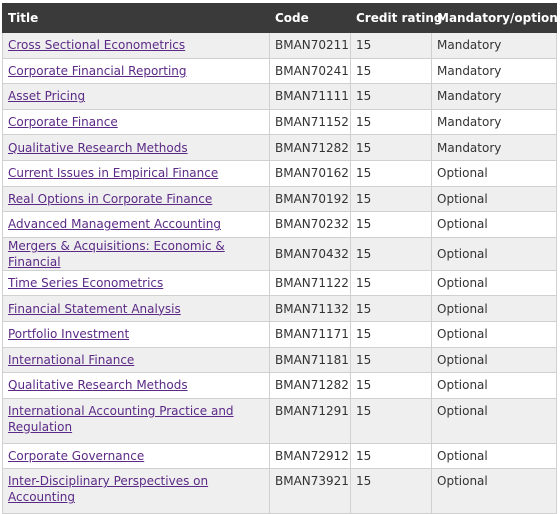  What do you see at coordinates (113, 173) in the screenshot?
I see `course-title-link: Current Issues in Empirical Finance` at bounding box center [113, 173].